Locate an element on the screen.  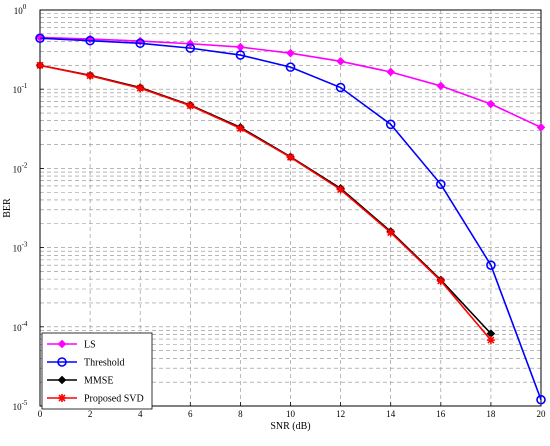
legend-label: Proposed SVD is located at coordinates (114, 399).